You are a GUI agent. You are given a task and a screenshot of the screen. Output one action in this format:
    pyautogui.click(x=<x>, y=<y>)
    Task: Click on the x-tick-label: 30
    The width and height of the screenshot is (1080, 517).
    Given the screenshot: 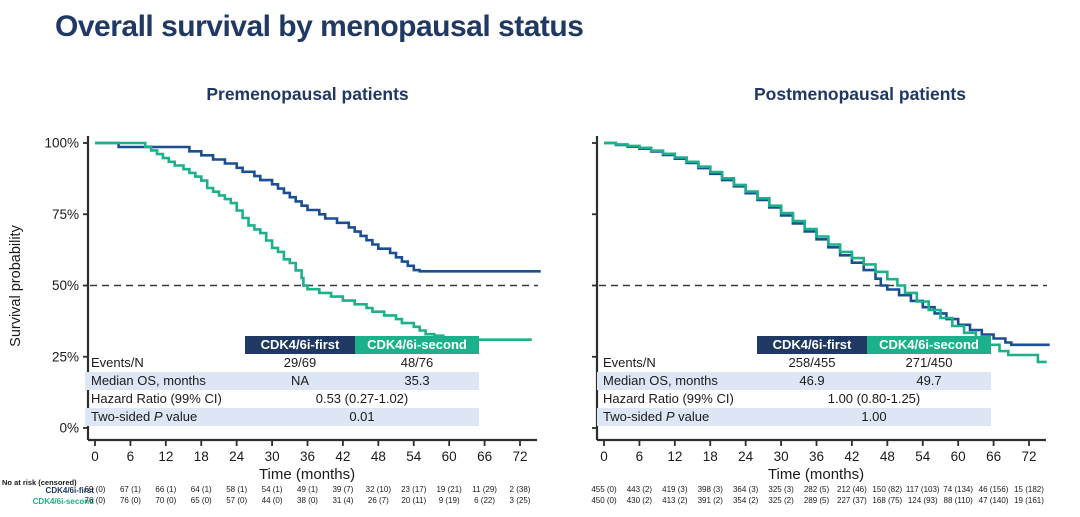 What is the action you would take?
    pyautogui.click(x=781, y=456)
    